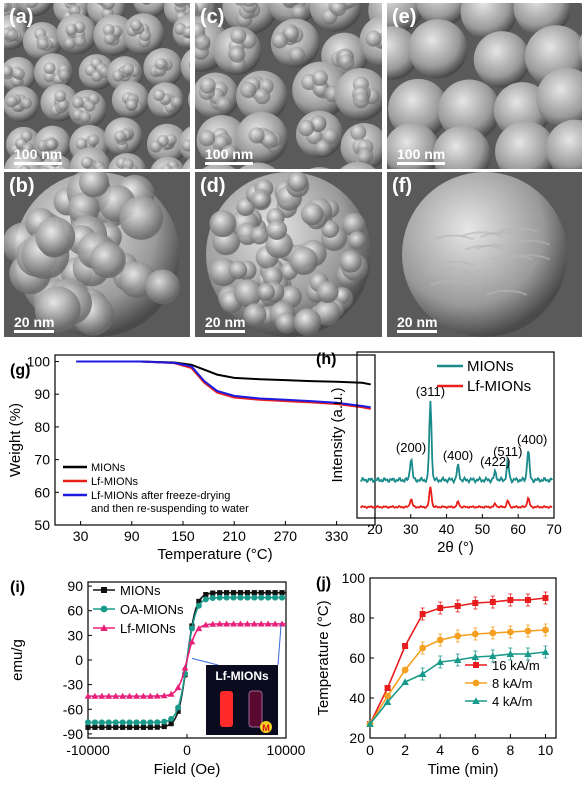 This screenshot has width=586, height=786. Describe the element at coordinates (421, 154) in the screenshot. I see `scale-label-e: 100 nm` at that location.